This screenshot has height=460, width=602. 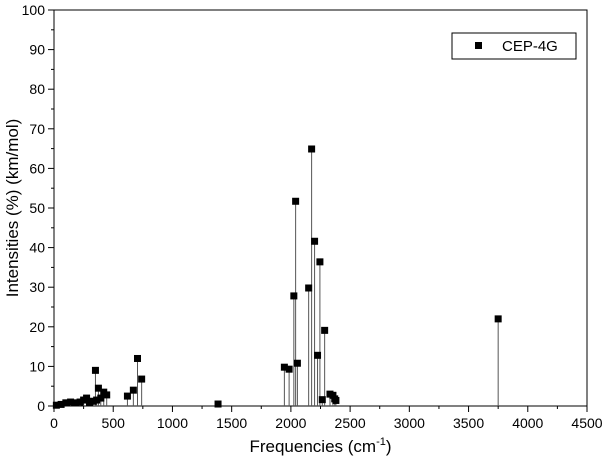 I want to click on x-tick-label: 1500, so click(x=231, y=423).